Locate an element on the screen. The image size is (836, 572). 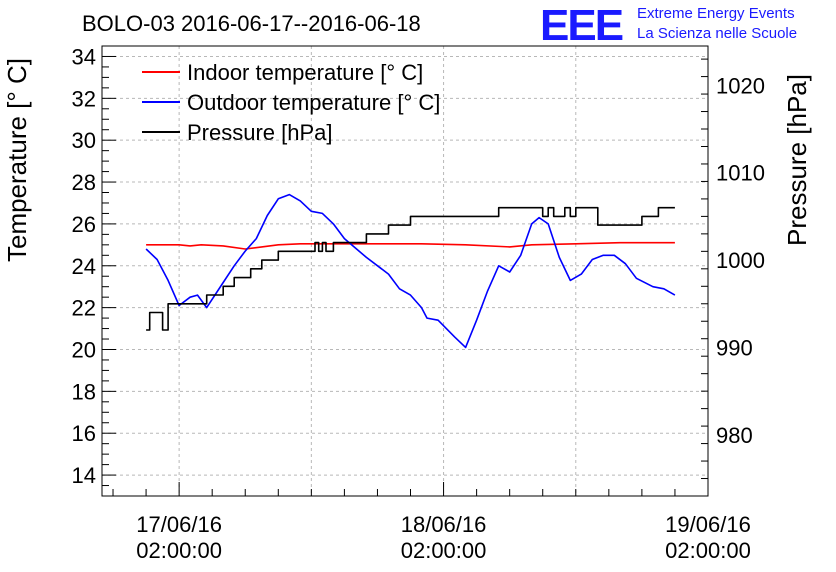
x-tick-label-date: 18/06/16 is located at coordinates (444, 524).